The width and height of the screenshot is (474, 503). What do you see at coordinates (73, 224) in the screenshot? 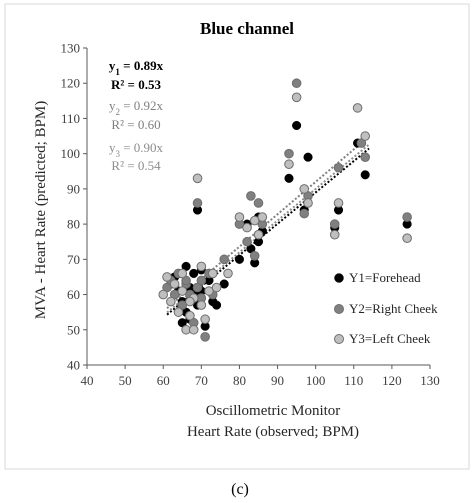
I see `y-tick-label: 80` at bounding box center [73, 224].